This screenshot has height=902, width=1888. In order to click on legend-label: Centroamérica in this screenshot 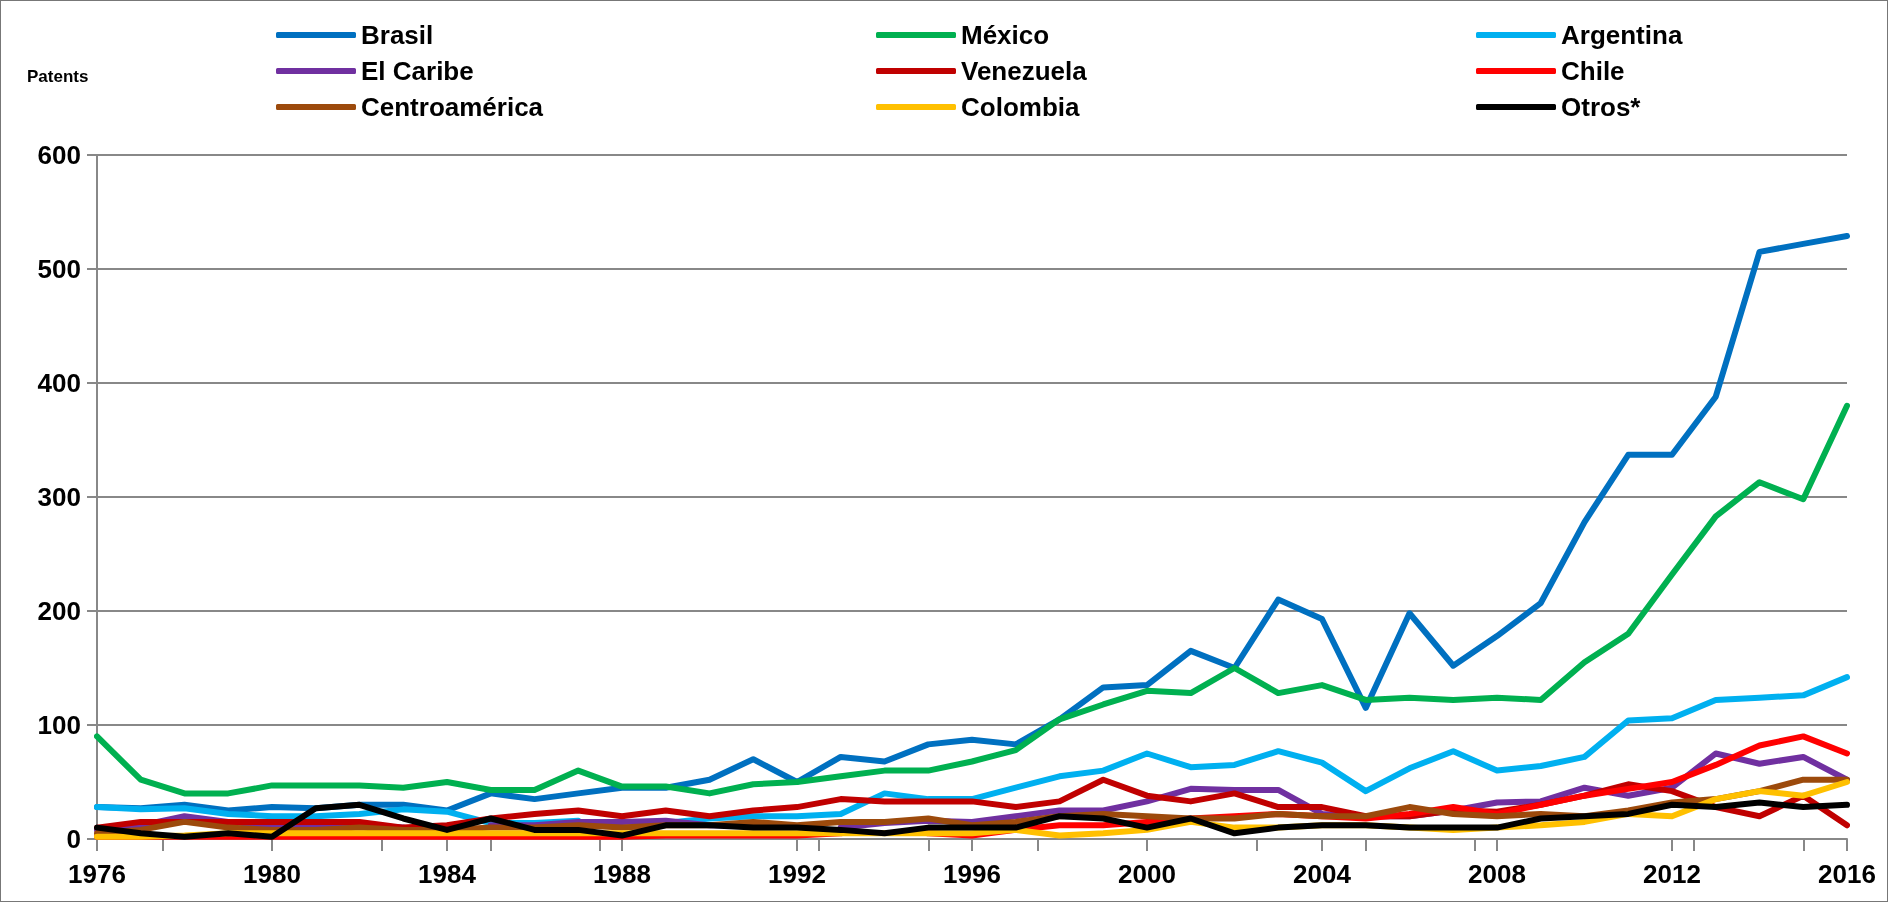, I will do `click(452, 107)`.